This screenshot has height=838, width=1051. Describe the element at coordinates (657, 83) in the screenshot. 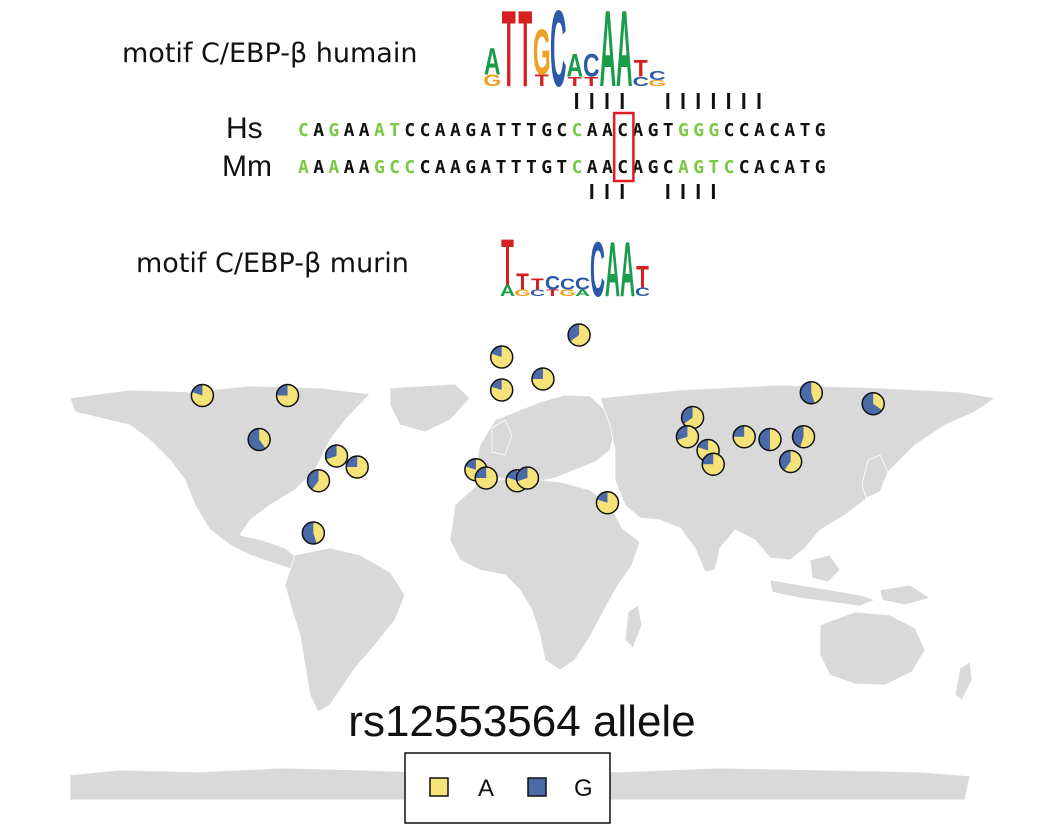

I see `human-logo-letter: G` at that location.